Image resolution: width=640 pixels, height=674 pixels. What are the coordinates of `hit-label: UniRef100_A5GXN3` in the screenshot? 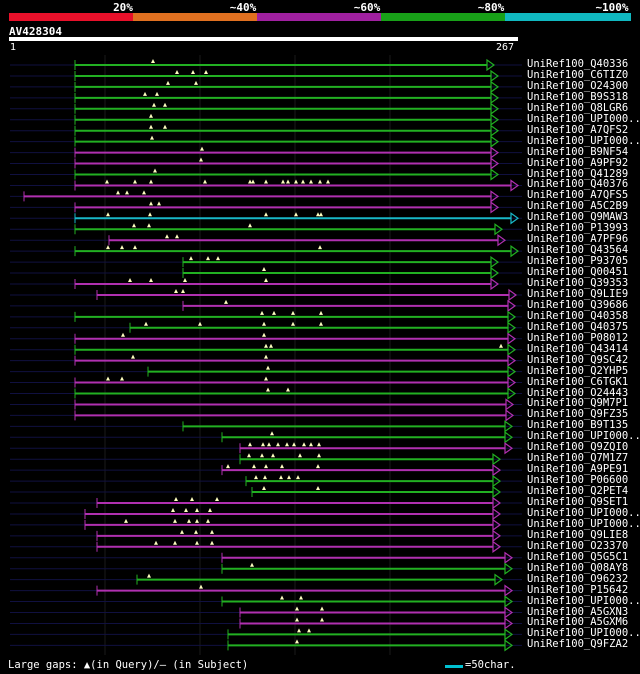 It's located at (578, 611).